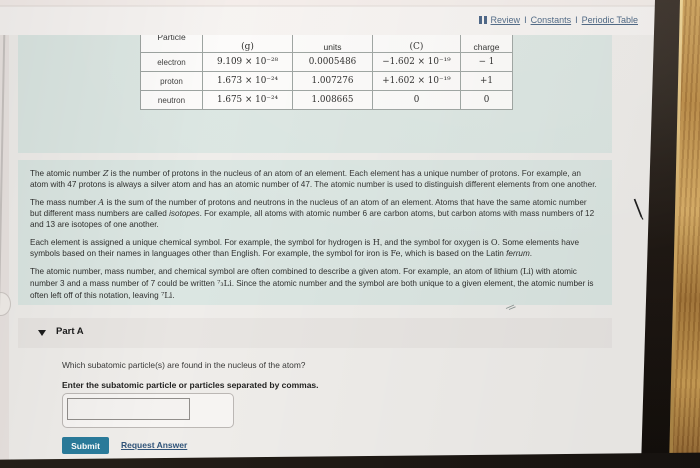  I want to click on table-row: neutron 1.675 × 10⁻²⁴ 1.008665 0 0, so click(326, 100).